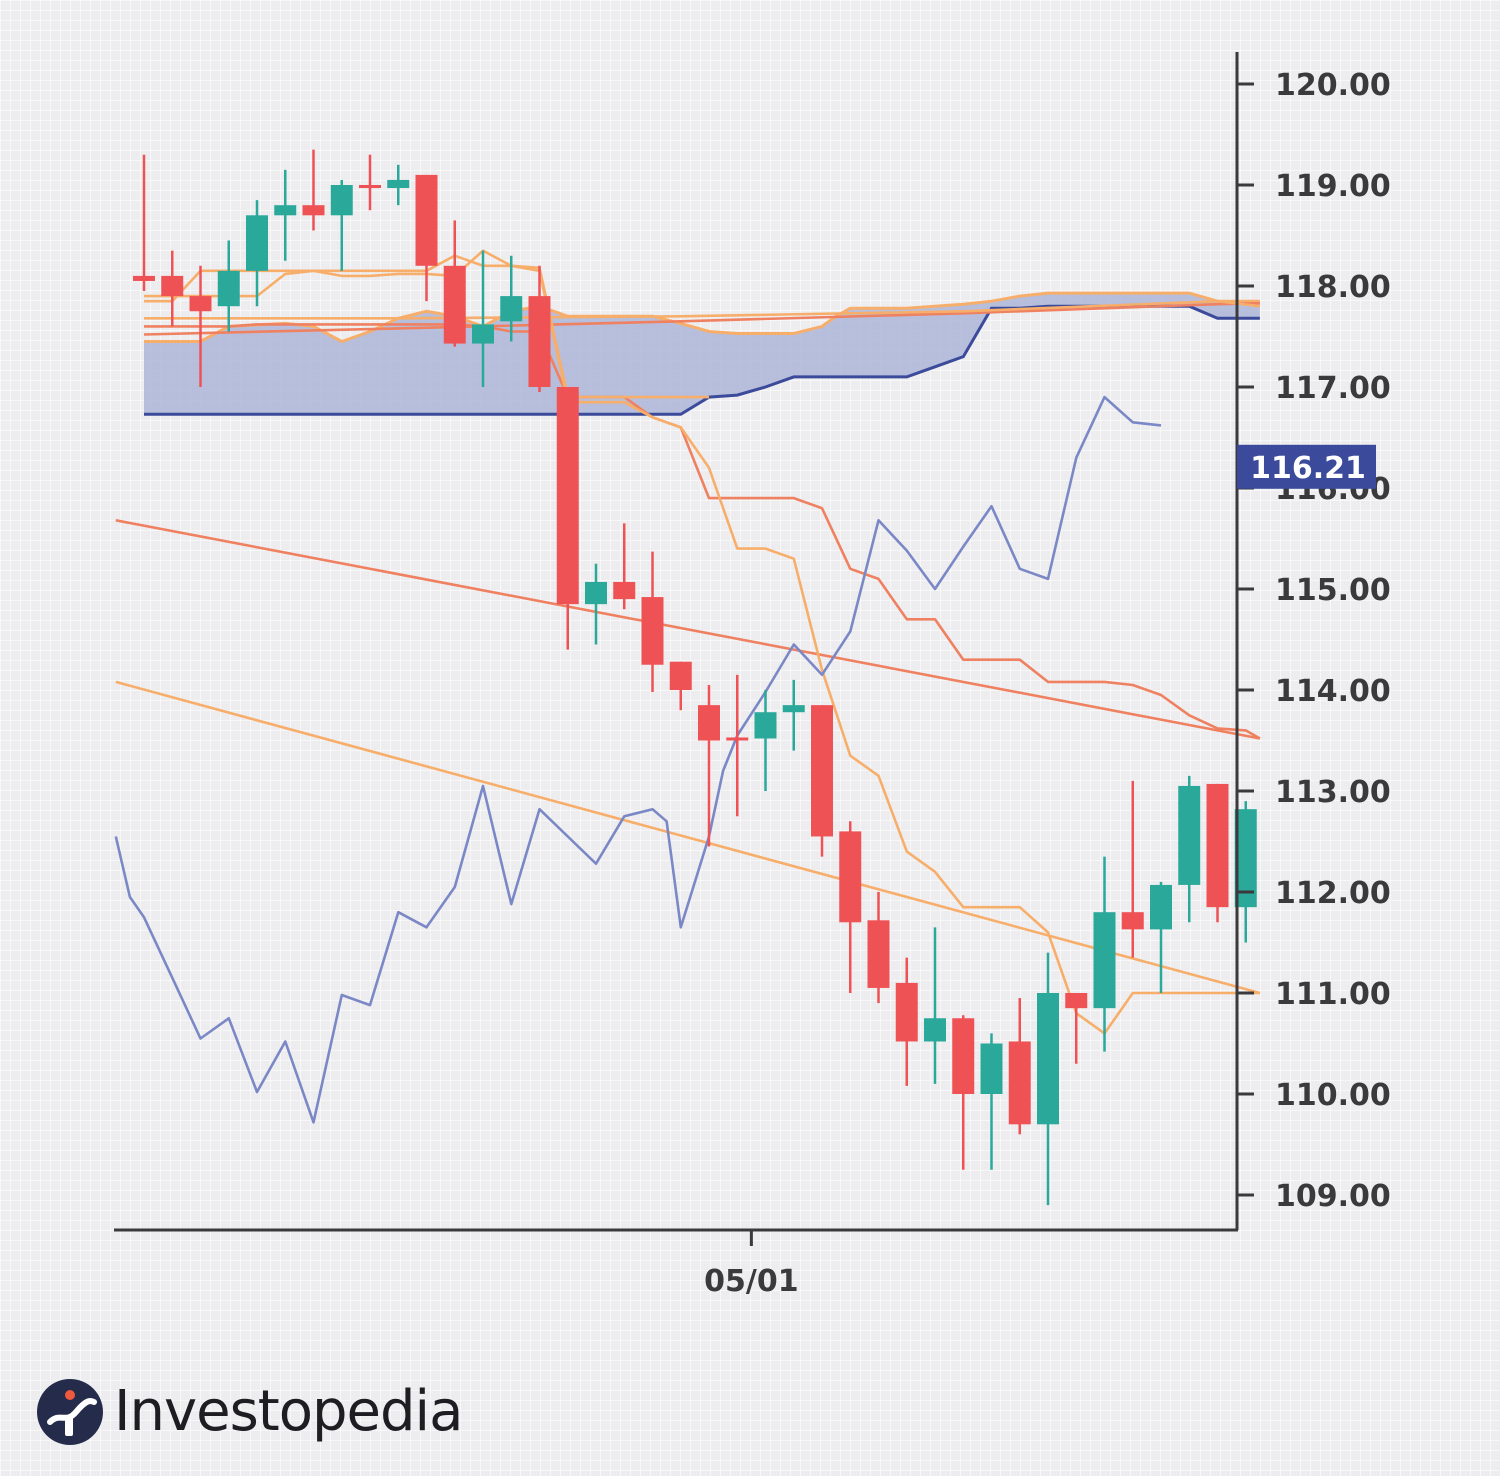 The width and height of the screenshot is (1500, 1476). What do you see at coordinates (1333, 590) in the screenshot?
I see `y-tick-label: 115.00` at bounding box center [1333, 590].